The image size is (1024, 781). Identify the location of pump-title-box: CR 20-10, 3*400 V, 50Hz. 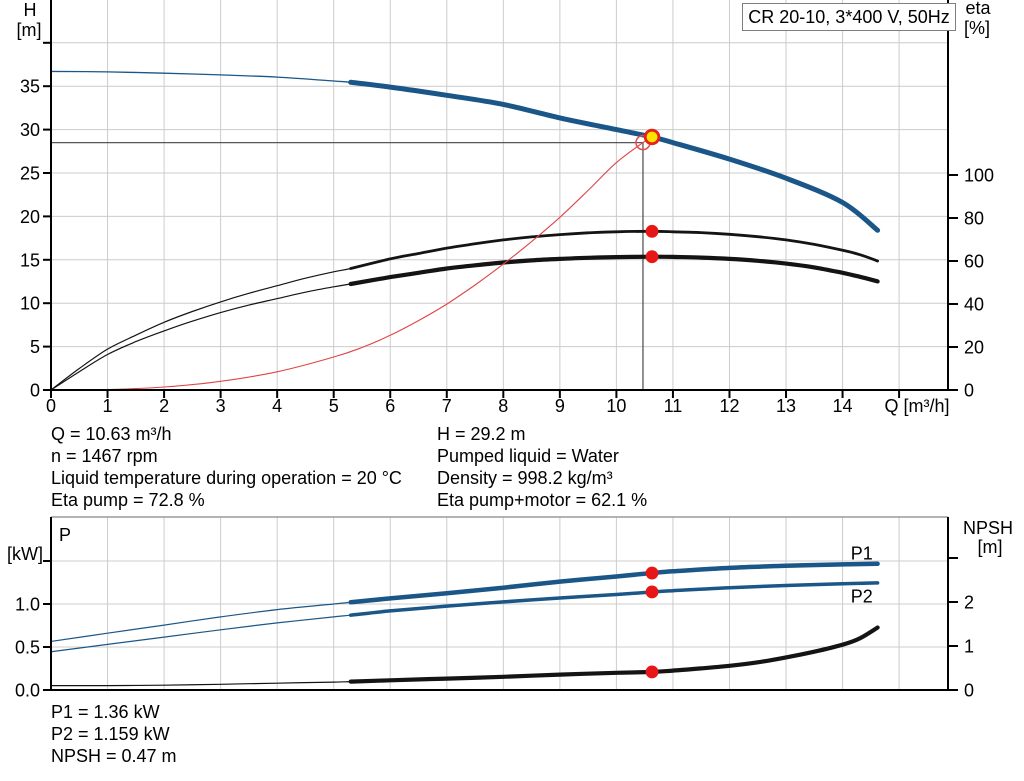
(849, 17).